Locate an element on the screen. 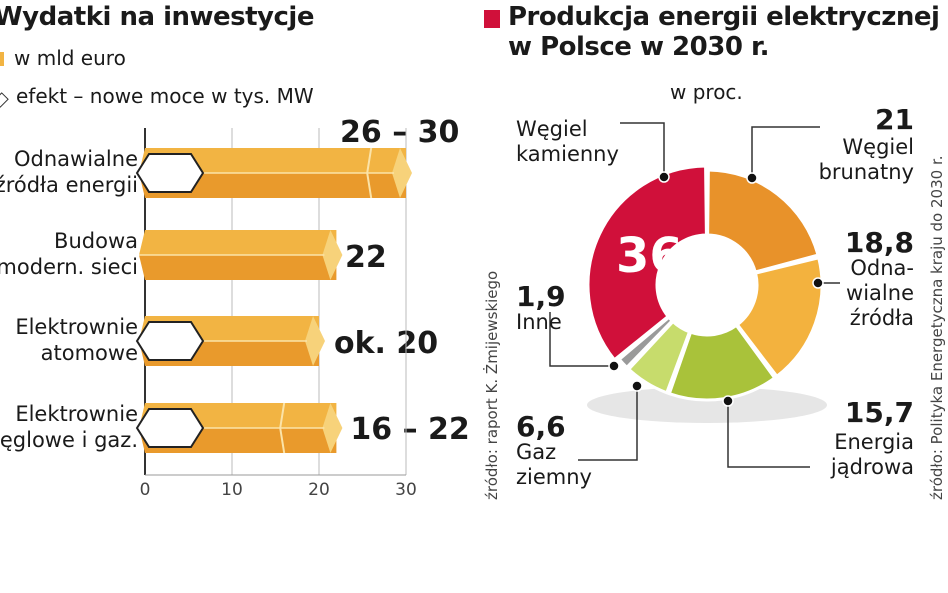 The height and width of the screenshot is (593, 948). slice-value-label: 6,6 is located at coordinates (541, 426).